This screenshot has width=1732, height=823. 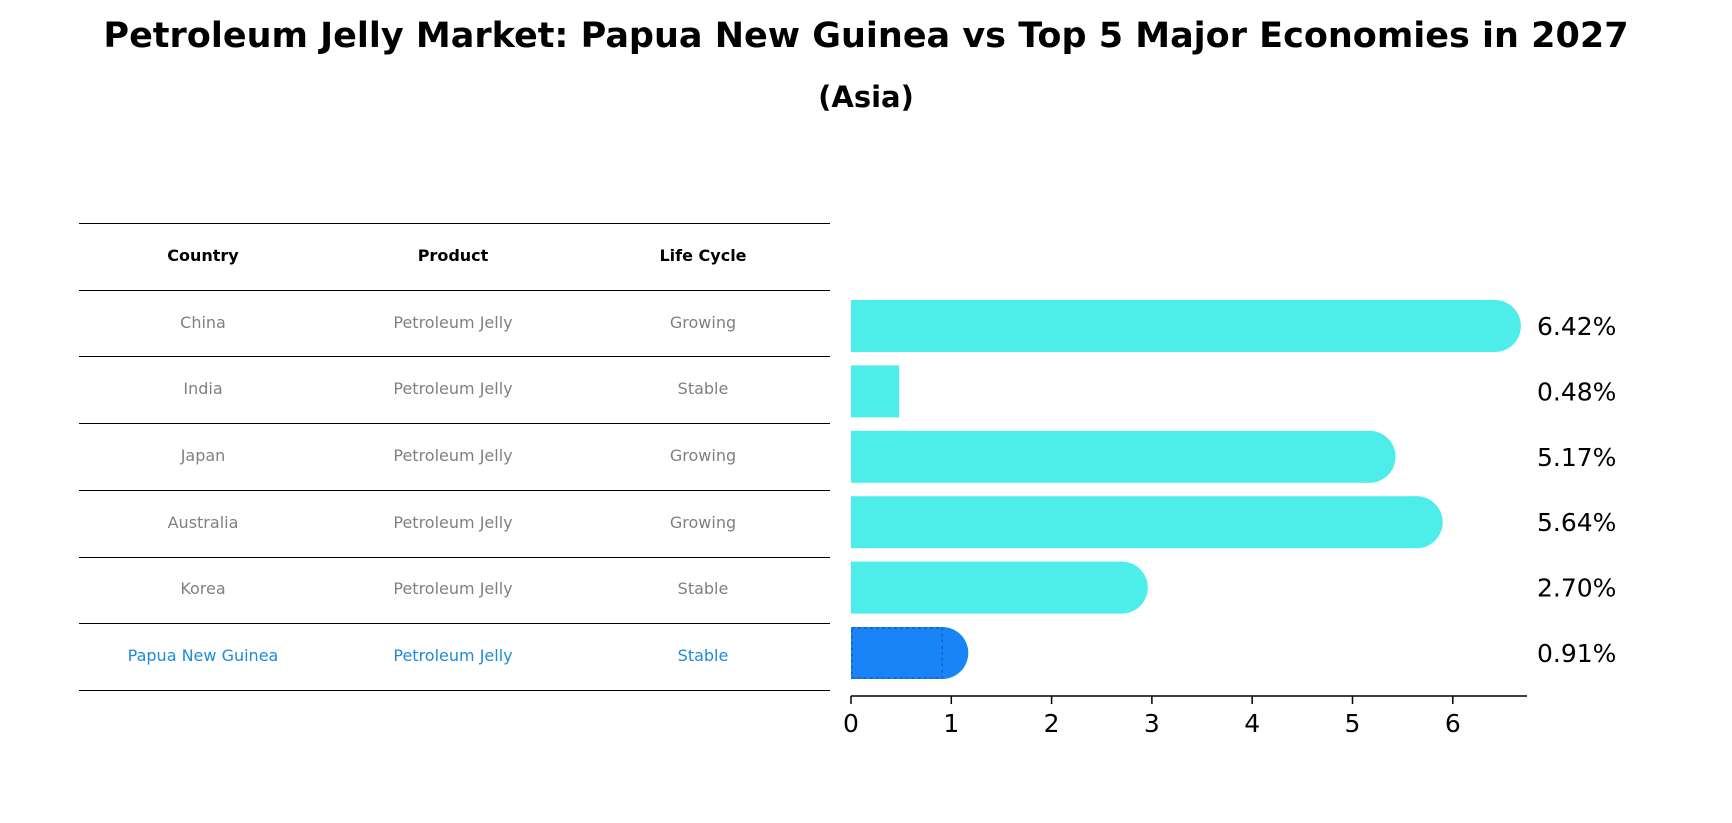 I want to click on table-cell-country: India, so click(x=203, y=388).